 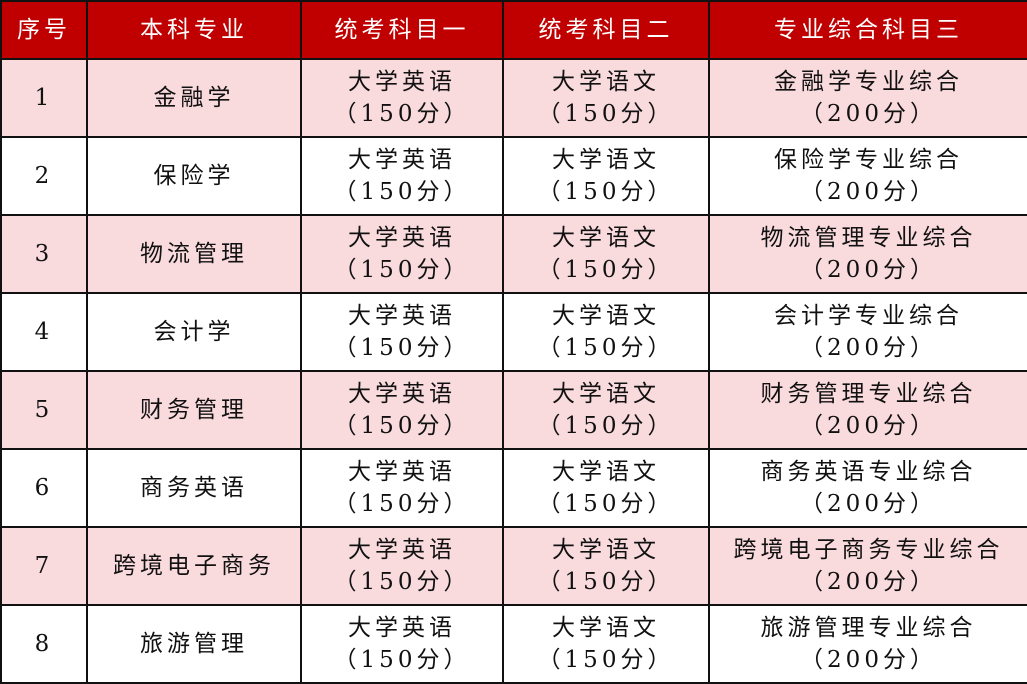 What do you see at coordinates (402, 30) in the screenshot?
I see `header-subject-1: 统考科目一` at bounding box center [402, 30].